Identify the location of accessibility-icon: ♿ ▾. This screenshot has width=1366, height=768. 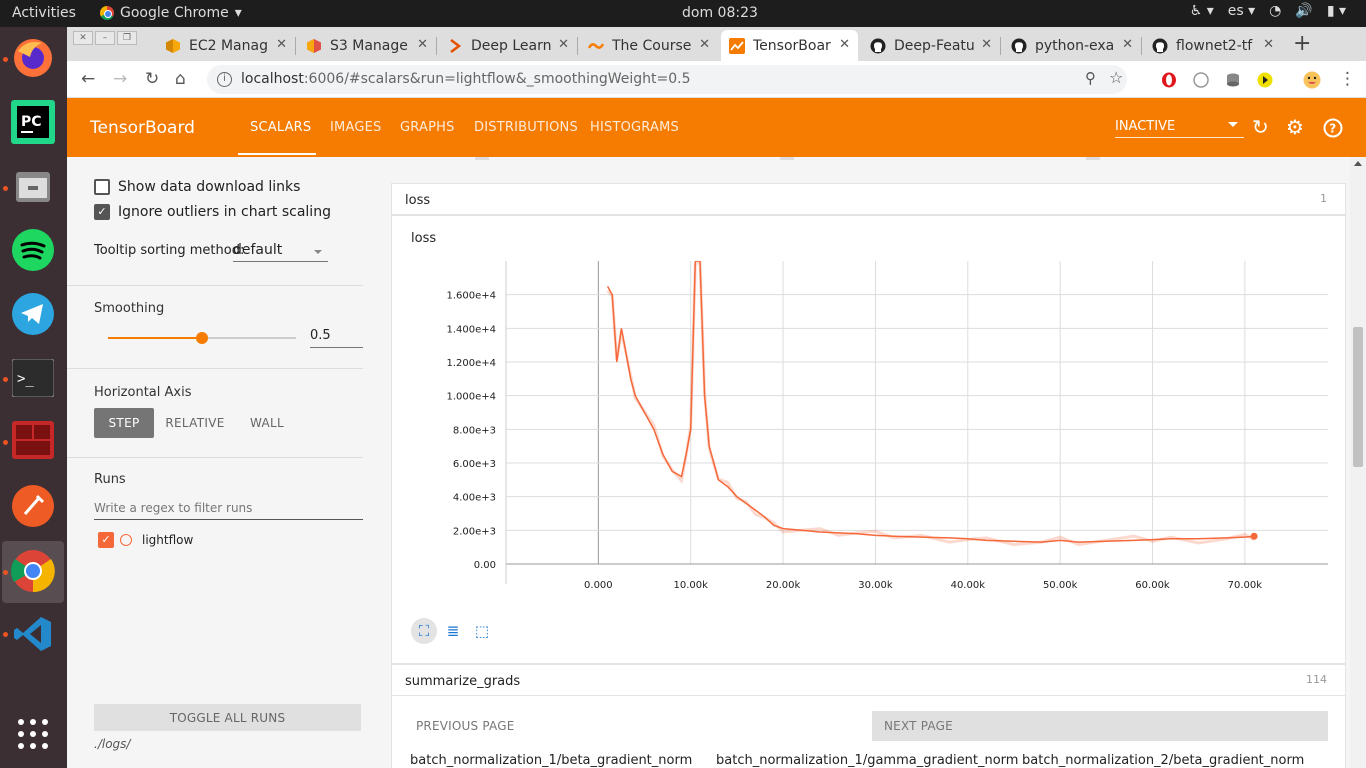
(1201, 11).